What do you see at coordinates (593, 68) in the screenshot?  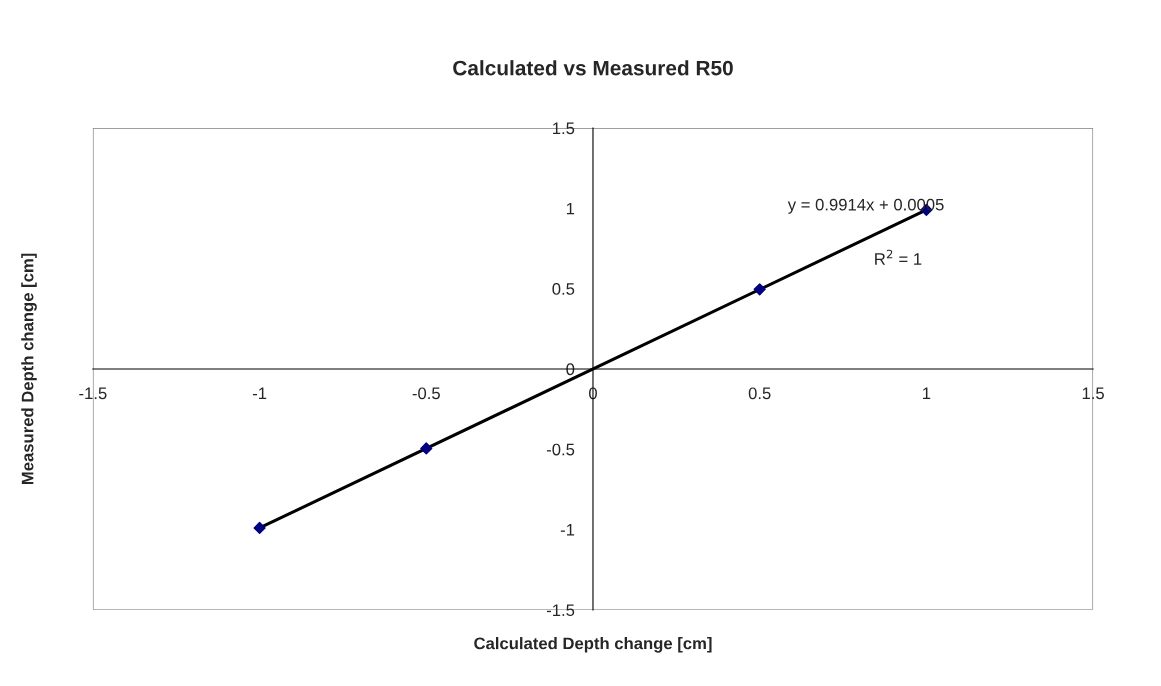 I see `chart-title: Calculated vs Measured R50` at bounding box center [593, 68].